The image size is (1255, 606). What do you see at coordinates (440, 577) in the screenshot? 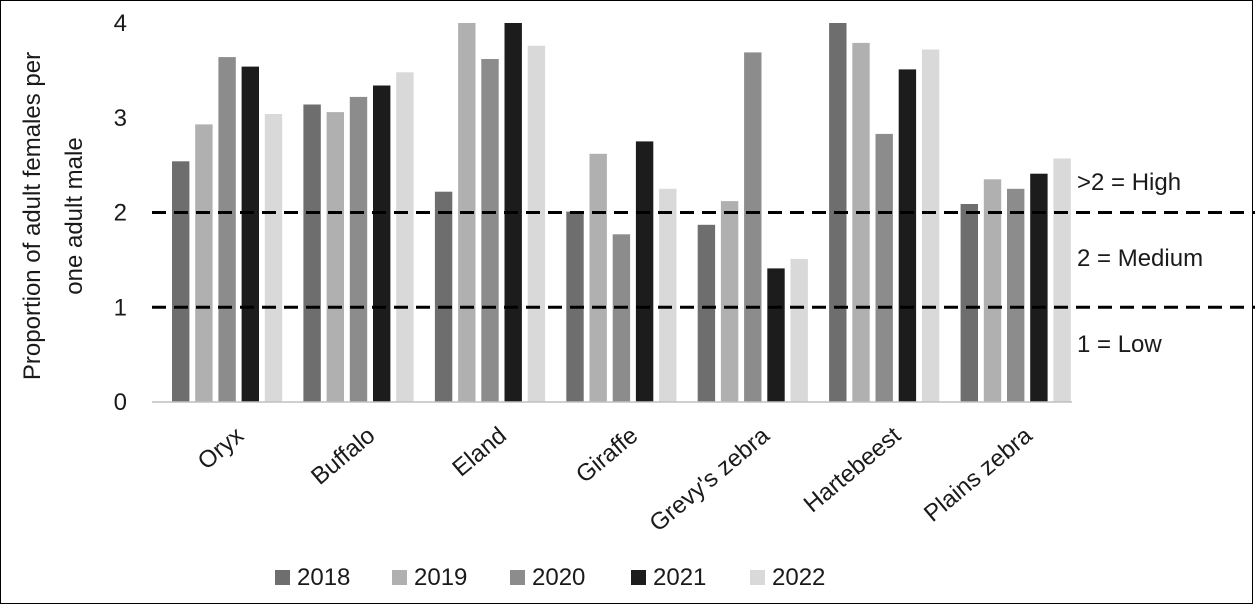
I see `legend-label: 2019` at bounding box center [440, 577].